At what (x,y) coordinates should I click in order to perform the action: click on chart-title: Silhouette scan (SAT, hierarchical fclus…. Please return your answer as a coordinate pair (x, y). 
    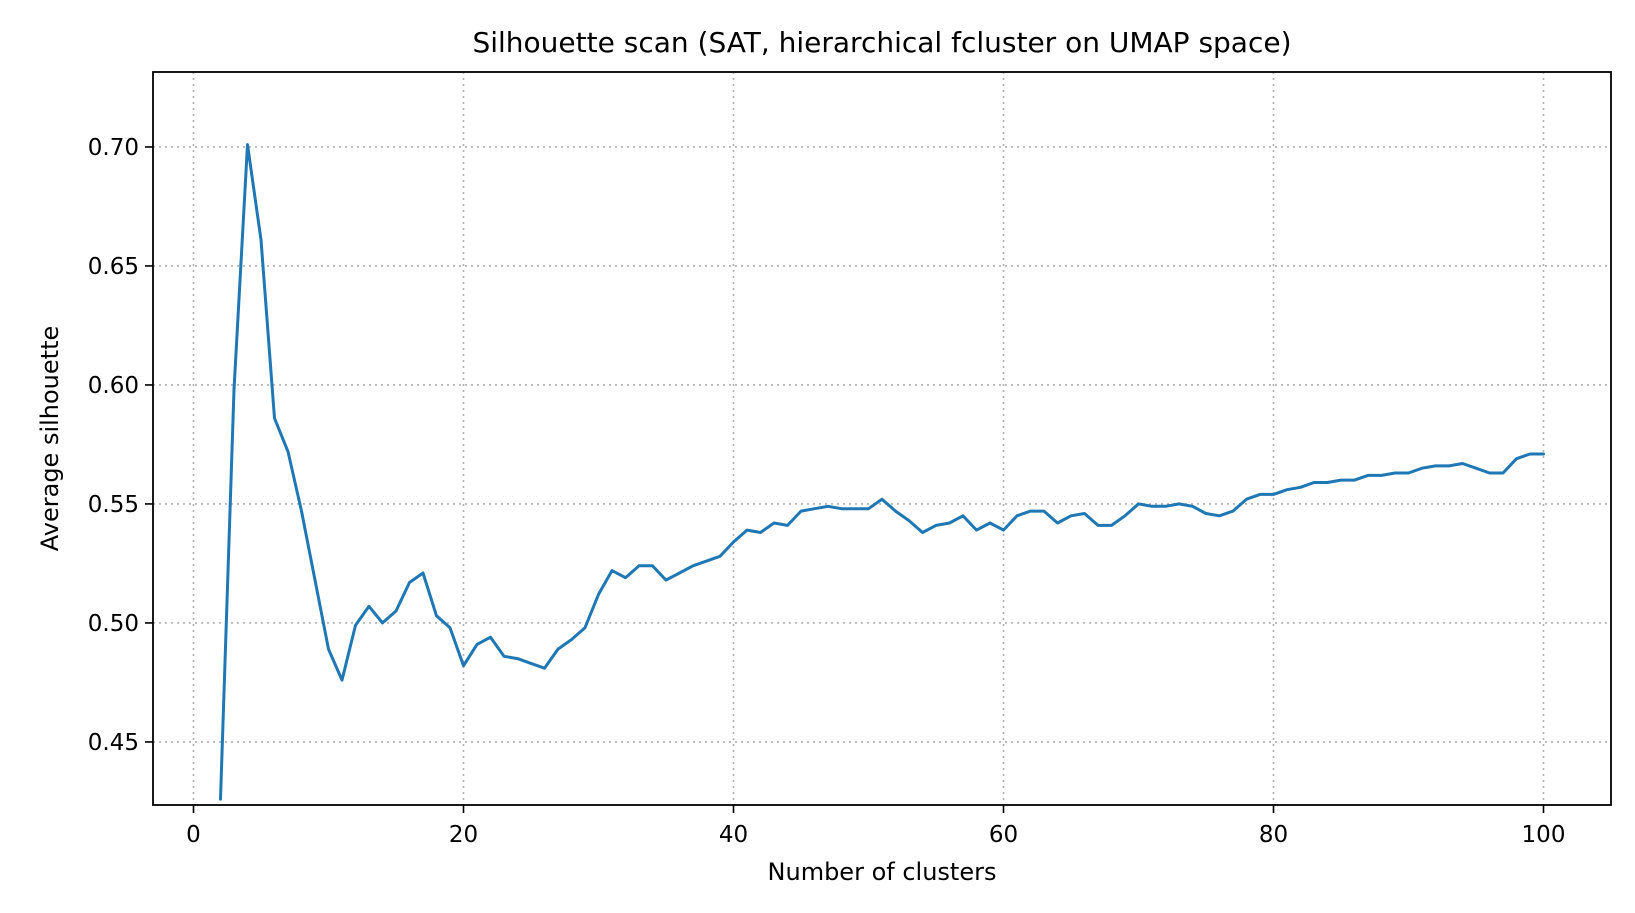
    Looking at the image, I should click on (881, 42).